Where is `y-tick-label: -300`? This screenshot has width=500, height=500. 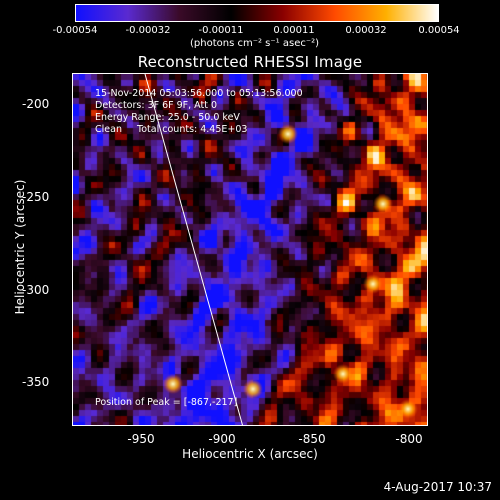 y-tick-label: -300 is located at coordinates (36, 290).